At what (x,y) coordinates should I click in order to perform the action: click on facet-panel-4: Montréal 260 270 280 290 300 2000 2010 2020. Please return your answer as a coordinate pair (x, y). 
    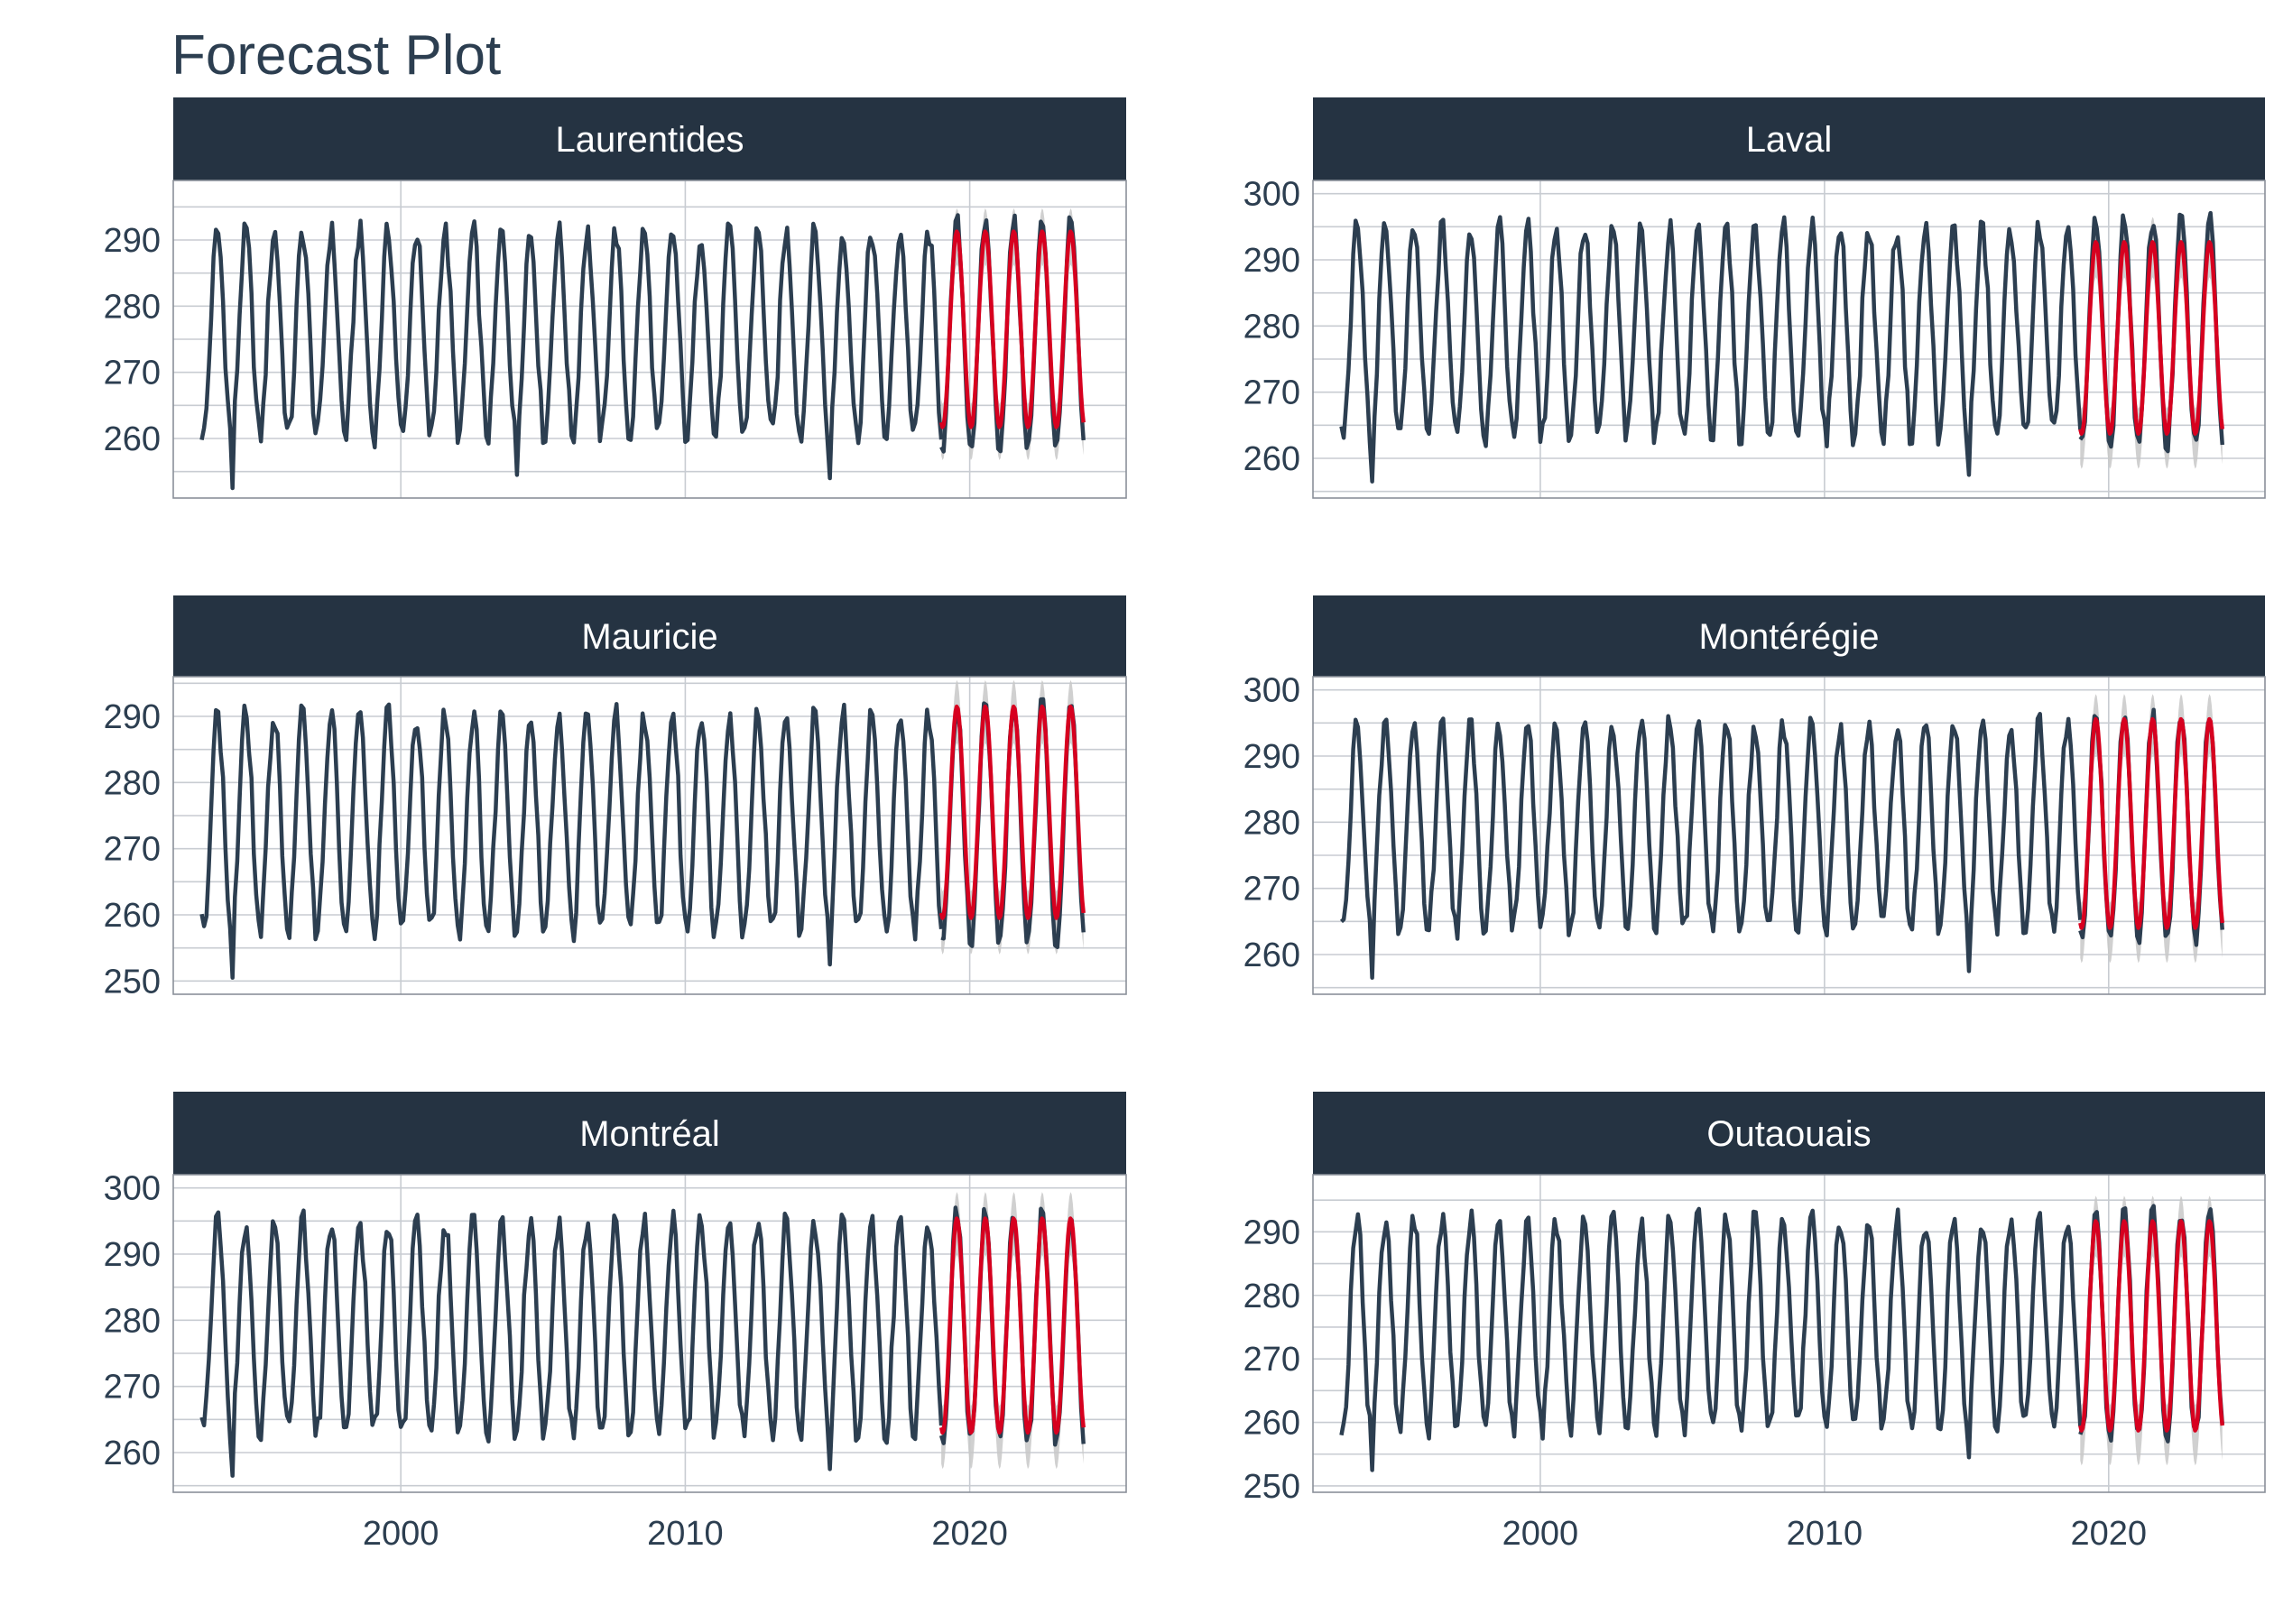
    Looking at the image, I should click on (616, 1323).